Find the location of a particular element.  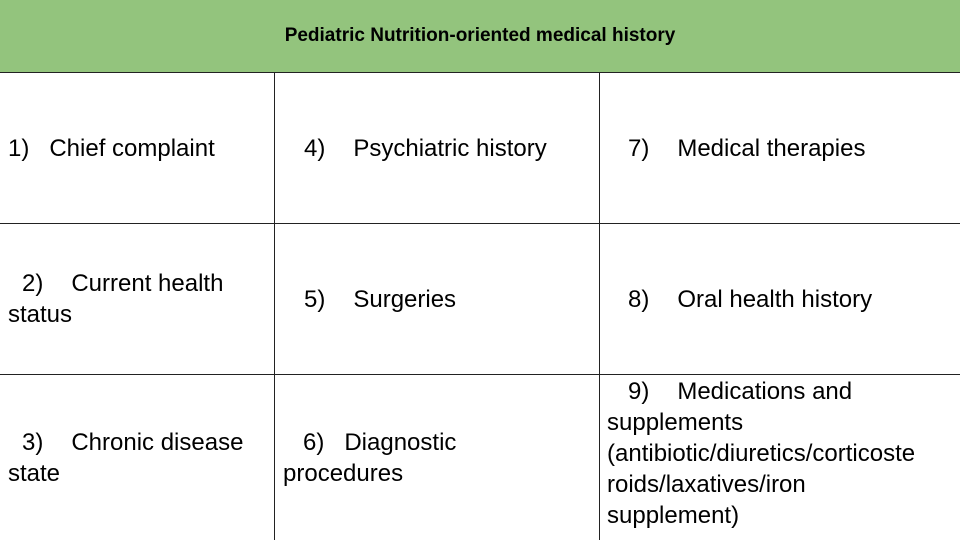

item-number: 2) is located at coordinates (33, 283).